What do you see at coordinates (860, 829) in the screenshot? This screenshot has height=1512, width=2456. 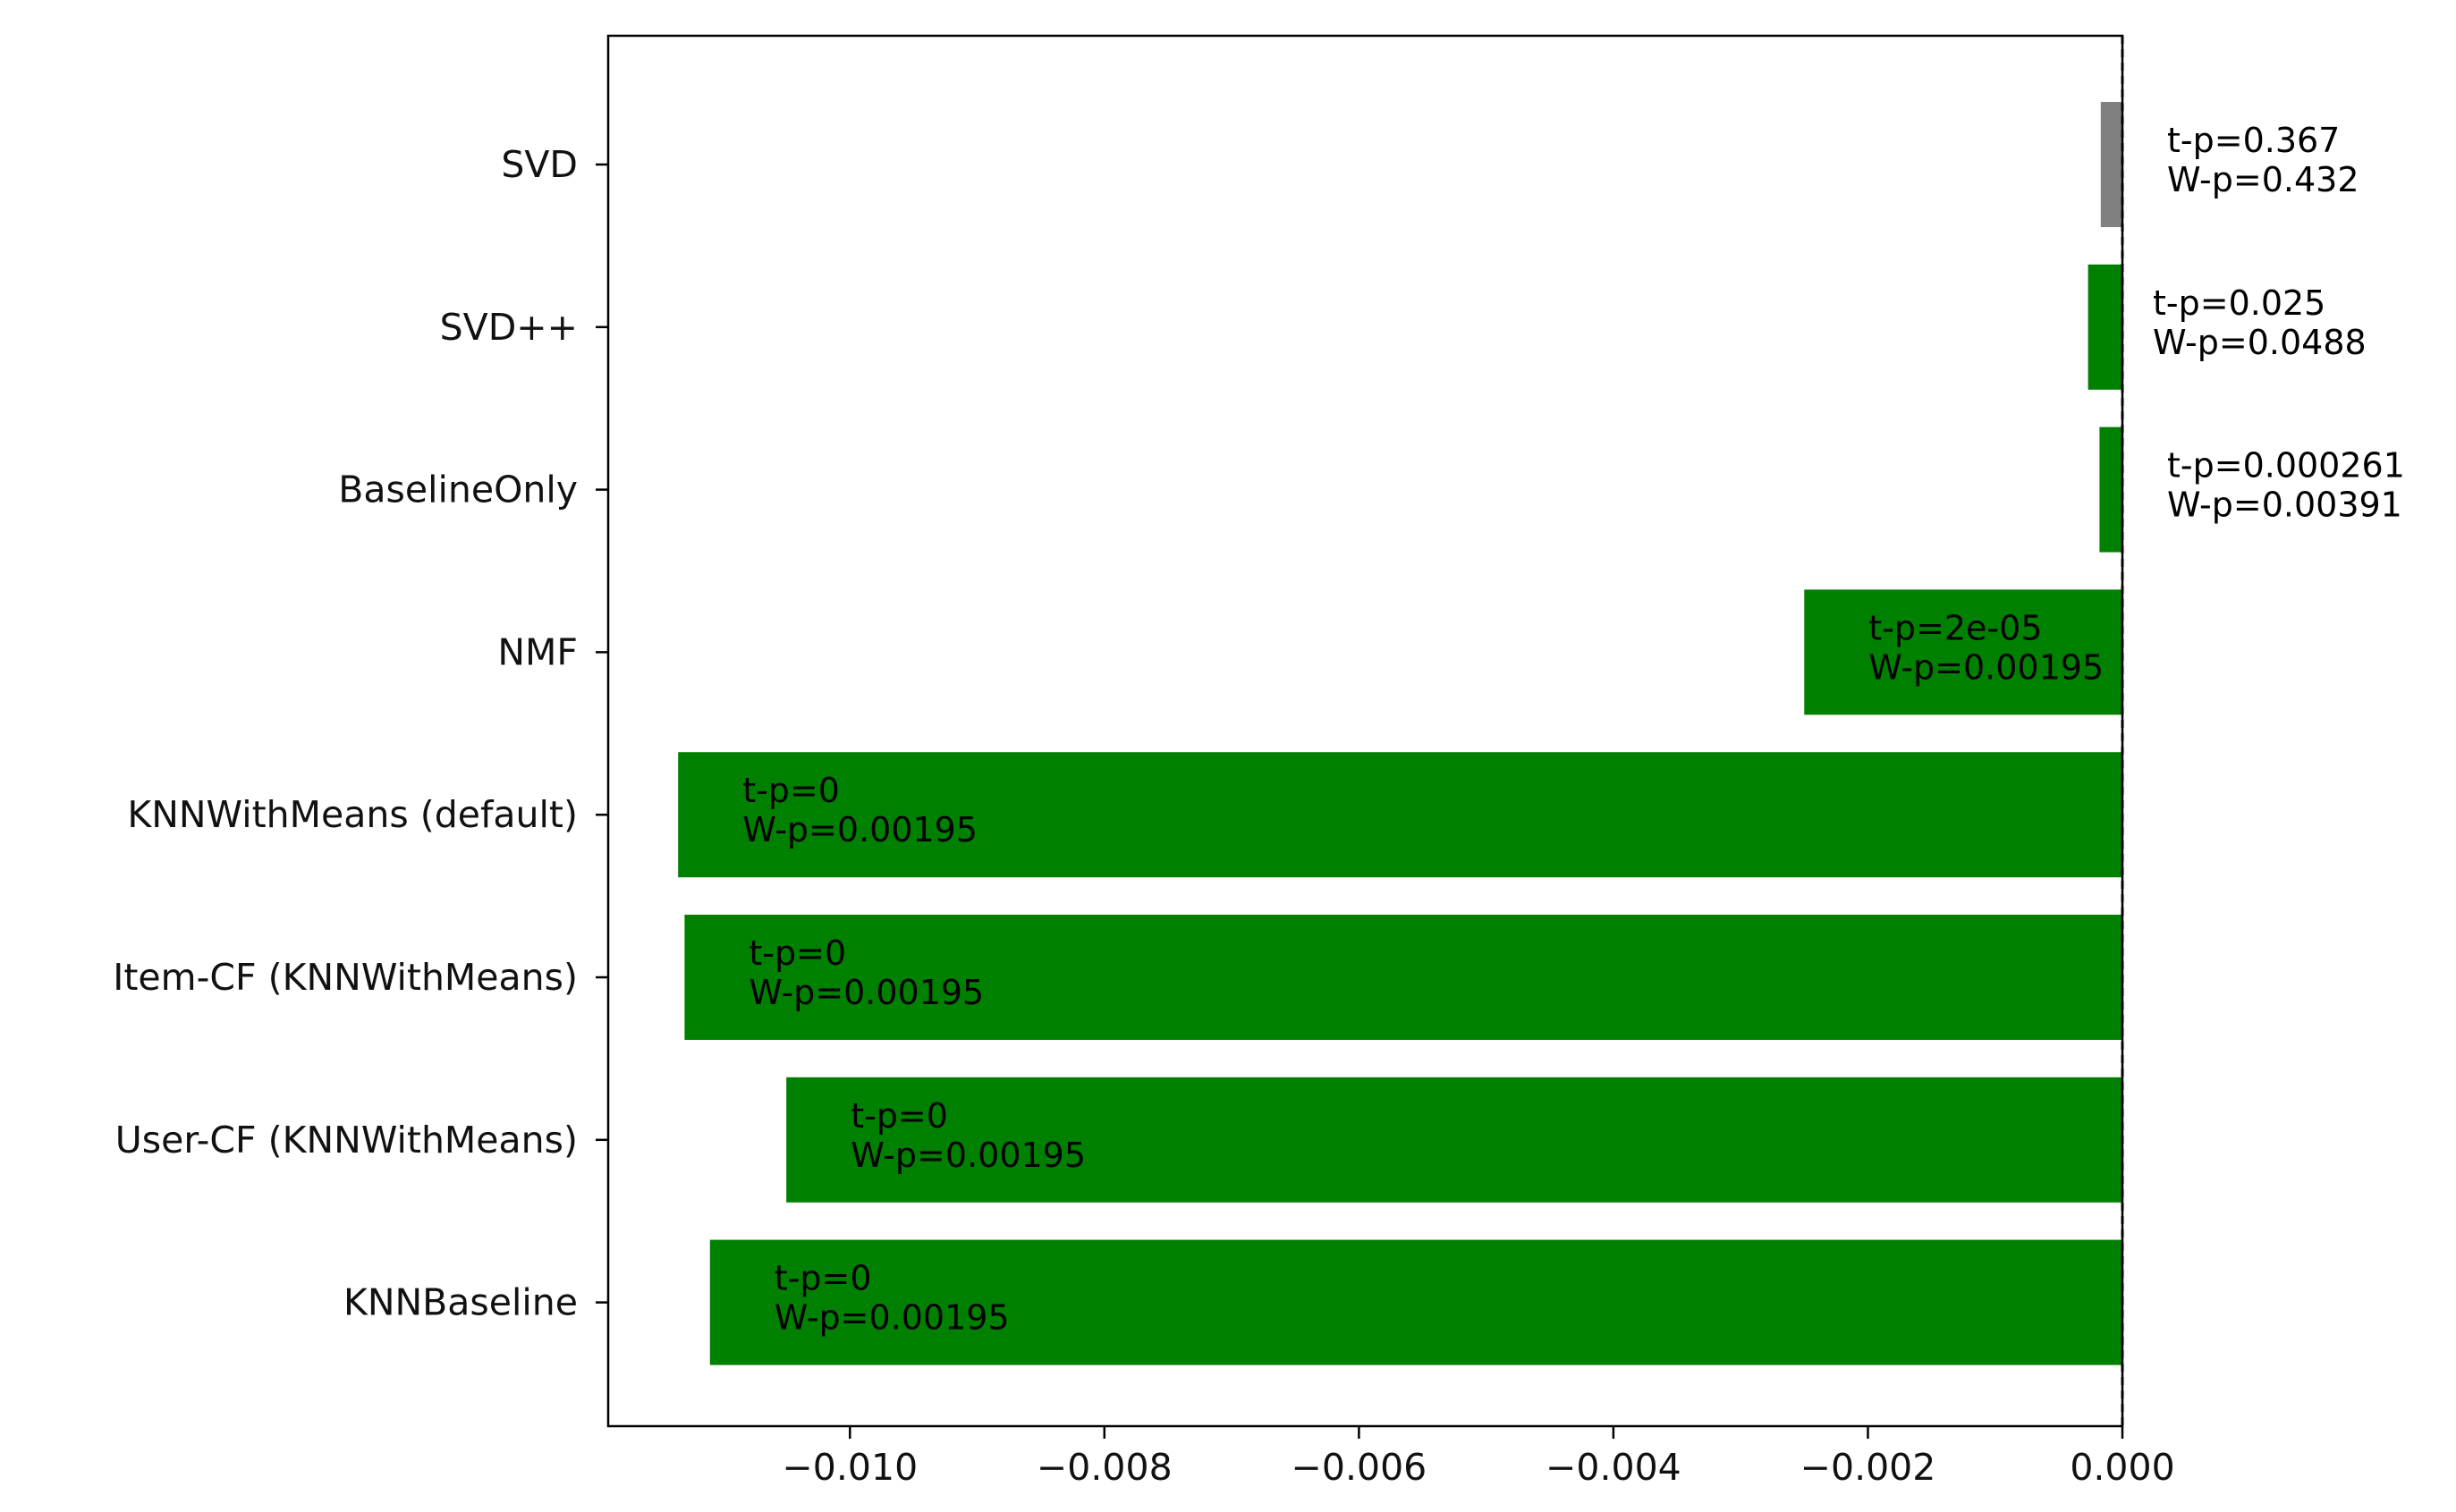 I see `annotation-w-p-4: W-p=0.00195` at bounding box center [860, 829].